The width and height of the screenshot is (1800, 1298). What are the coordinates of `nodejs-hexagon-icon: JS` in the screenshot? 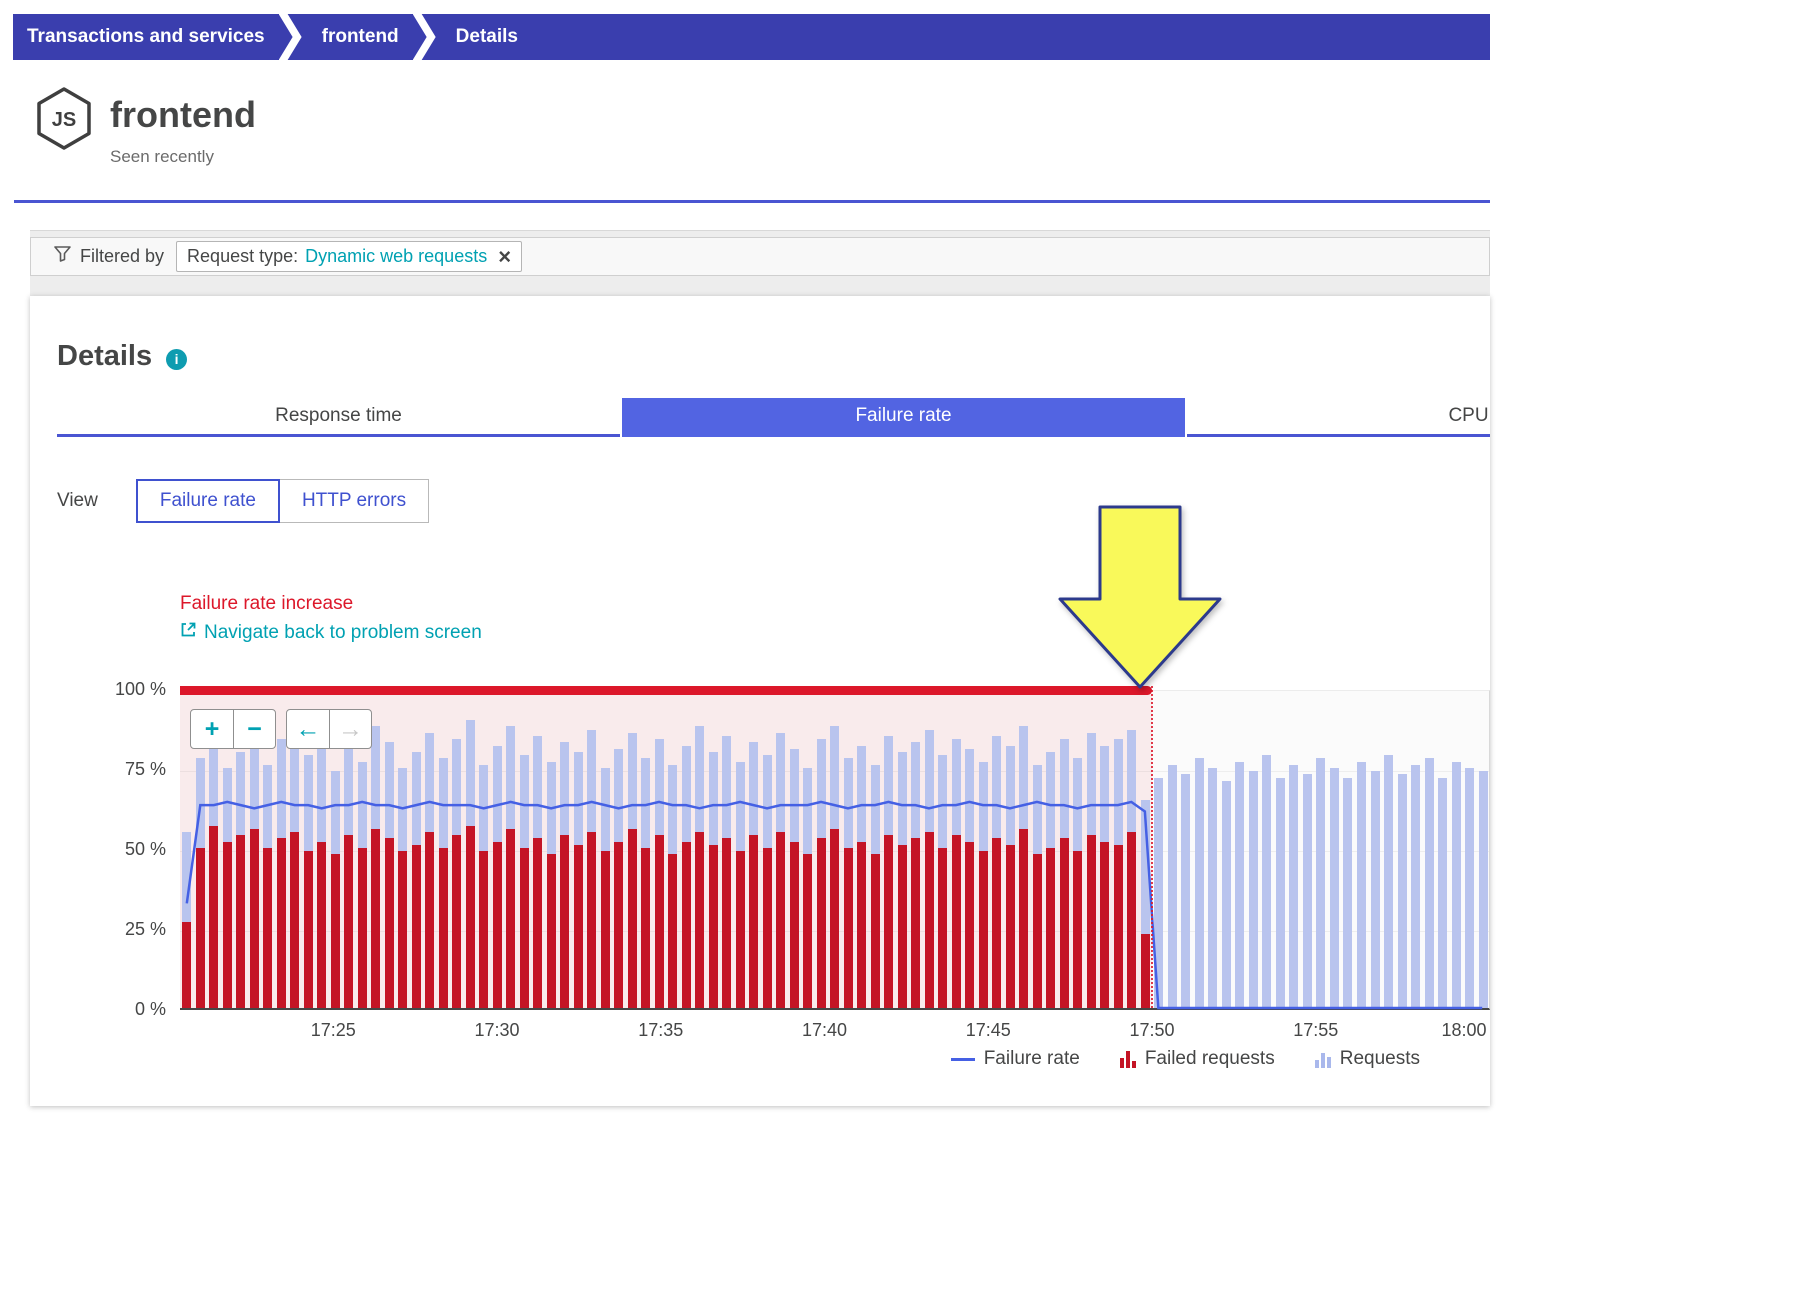 It's located at (64, 121).